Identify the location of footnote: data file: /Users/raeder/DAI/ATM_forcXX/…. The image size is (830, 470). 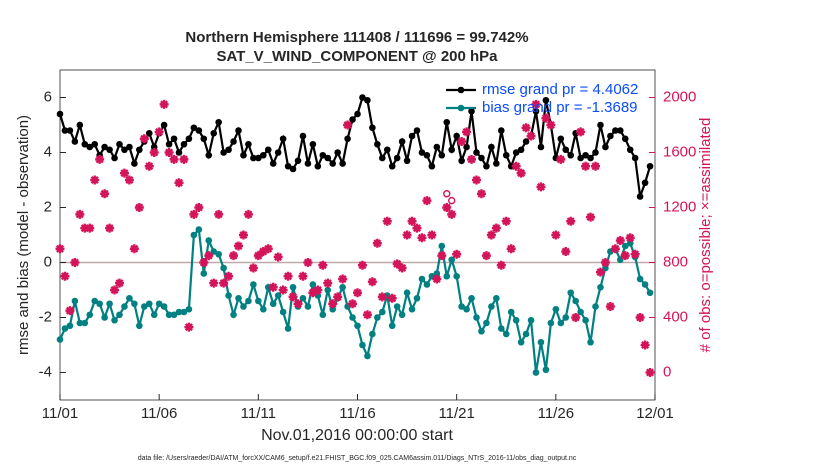
(357, 458).